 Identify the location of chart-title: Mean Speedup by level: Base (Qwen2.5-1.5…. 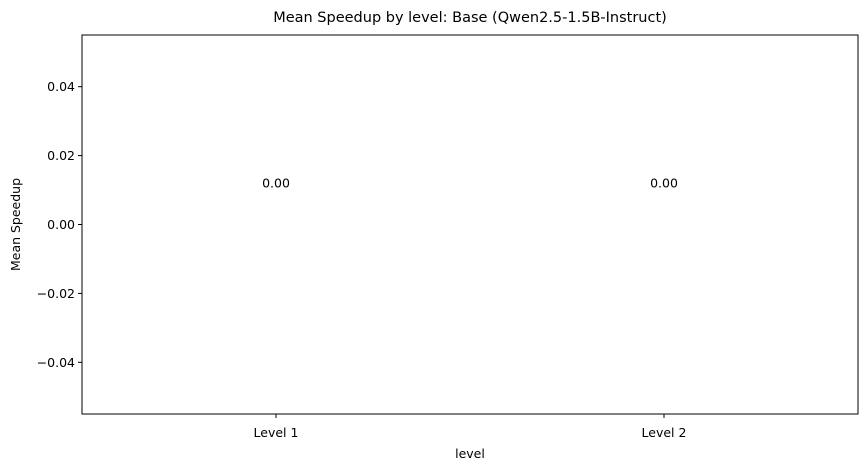
(470, 18).